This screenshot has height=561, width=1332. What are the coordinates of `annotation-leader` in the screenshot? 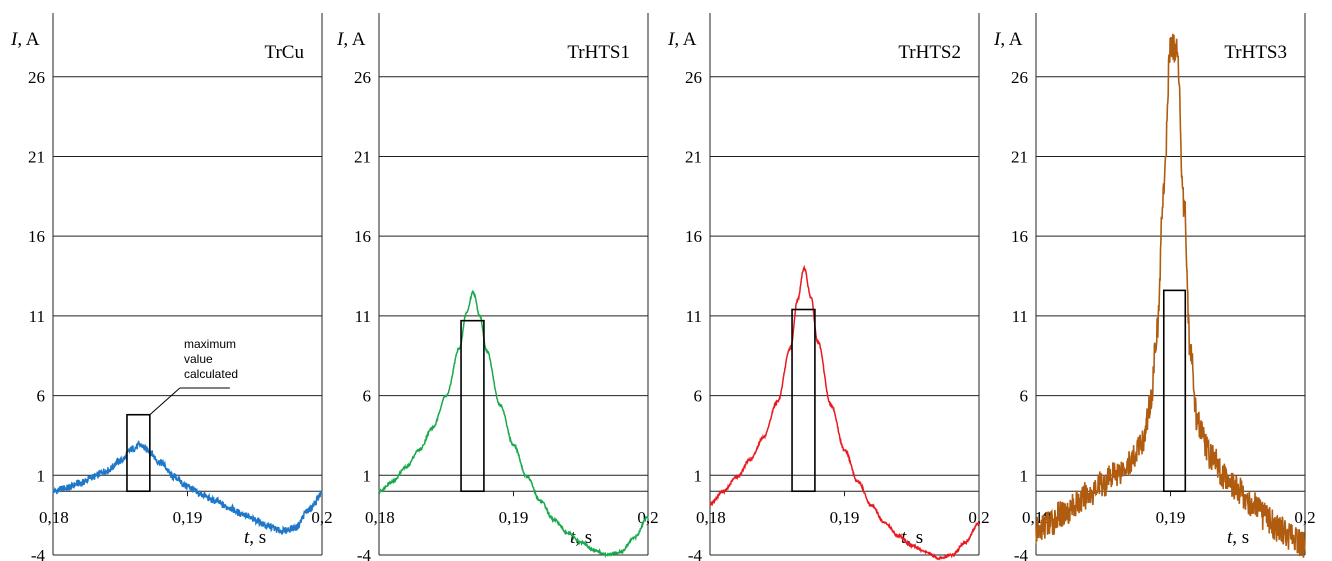 It's located at (165, 401).